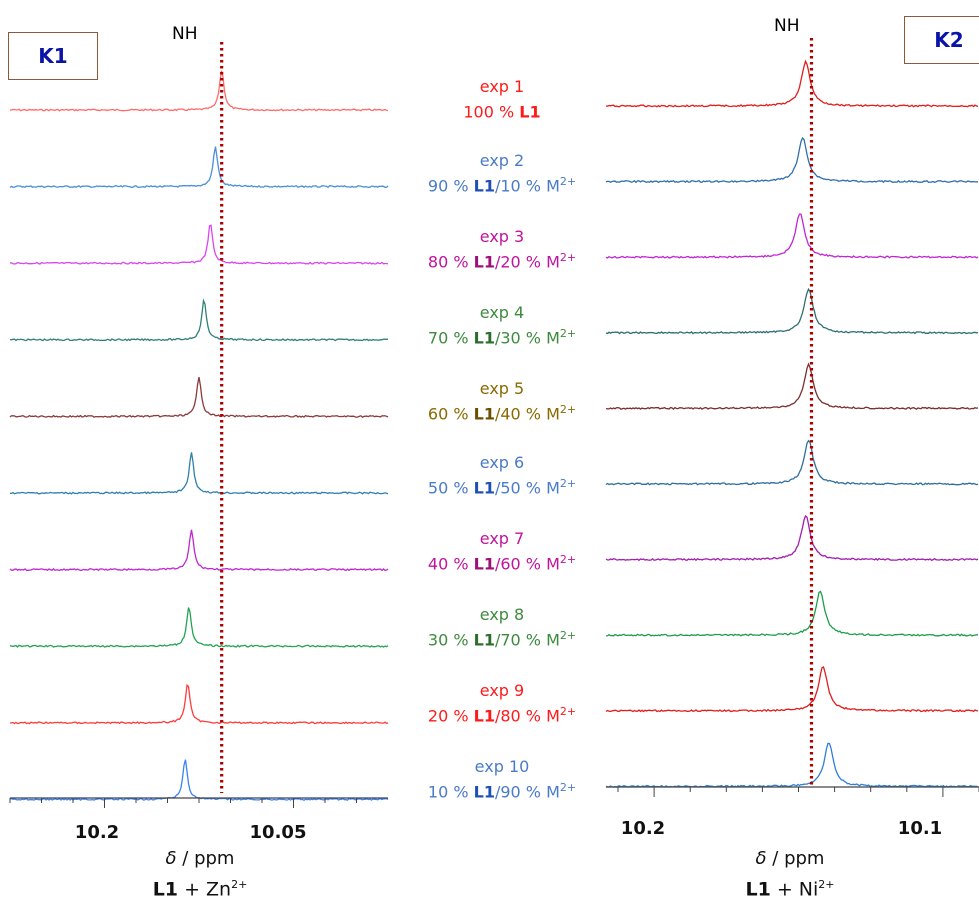  What do you see at coordinates (520, 262) in the screenshot?
I see `metal-percent: /20 %` at bounding box center [520, 262].